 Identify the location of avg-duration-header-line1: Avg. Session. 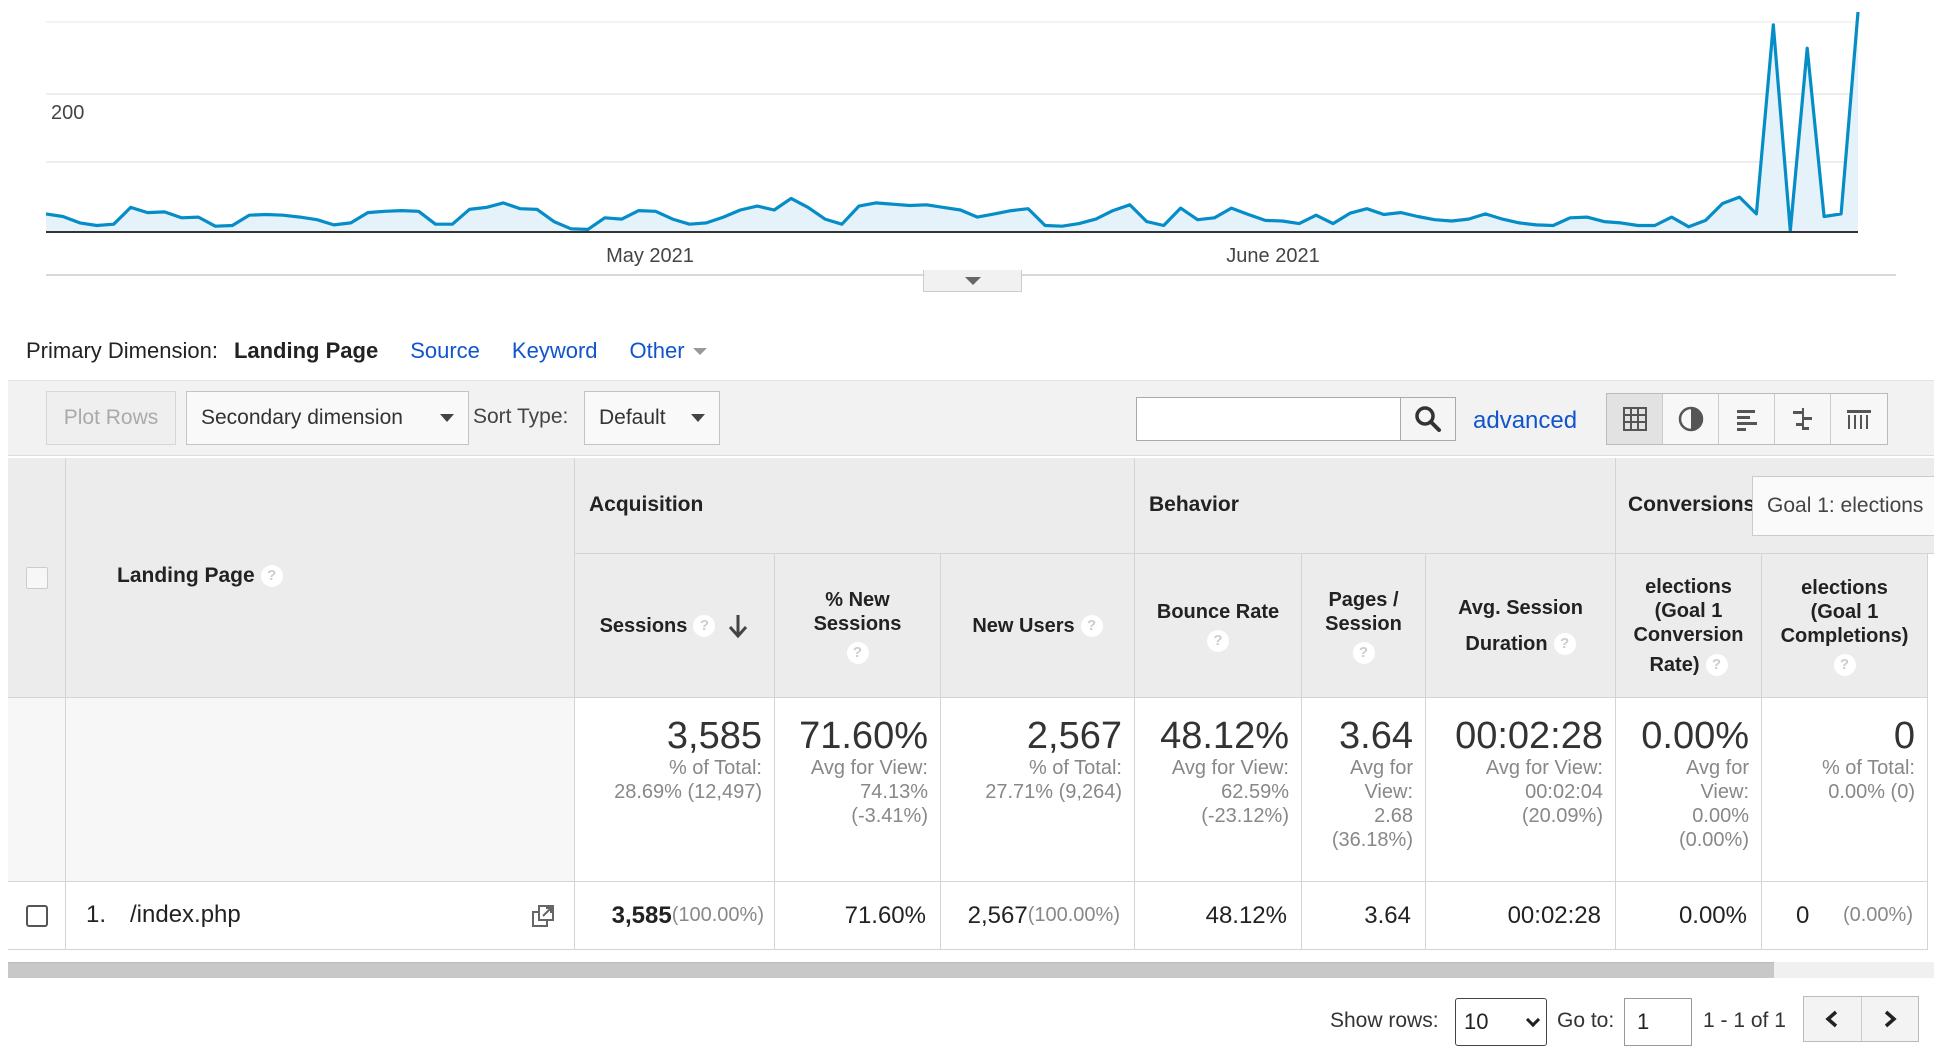
(1520, 607).